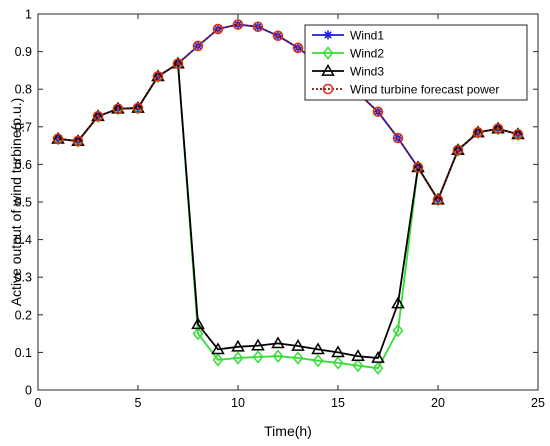  I want to click on legend-entry-label: Wind2, so click(367, 54).